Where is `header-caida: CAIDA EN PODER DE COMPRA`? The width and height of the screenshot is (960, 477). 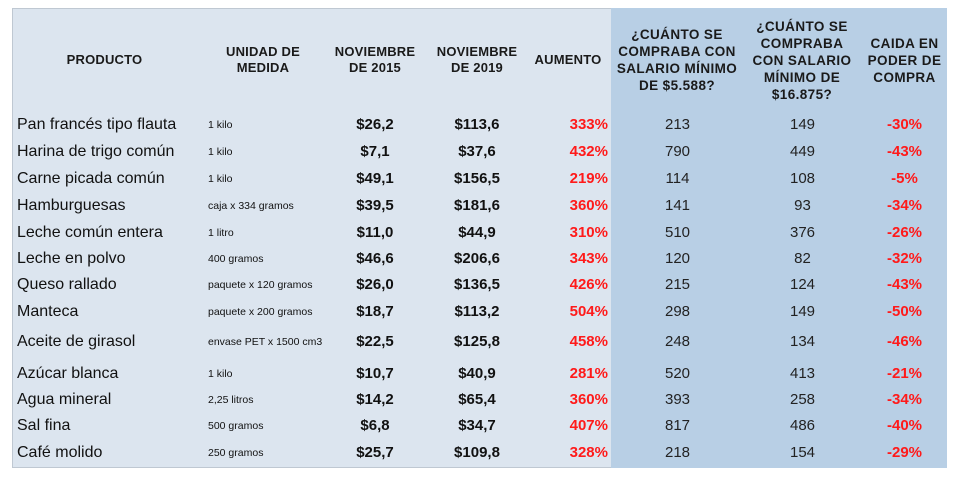 header-caida: CAIDA EN PODER DE COMPRA is located at coordinates (904, 60).